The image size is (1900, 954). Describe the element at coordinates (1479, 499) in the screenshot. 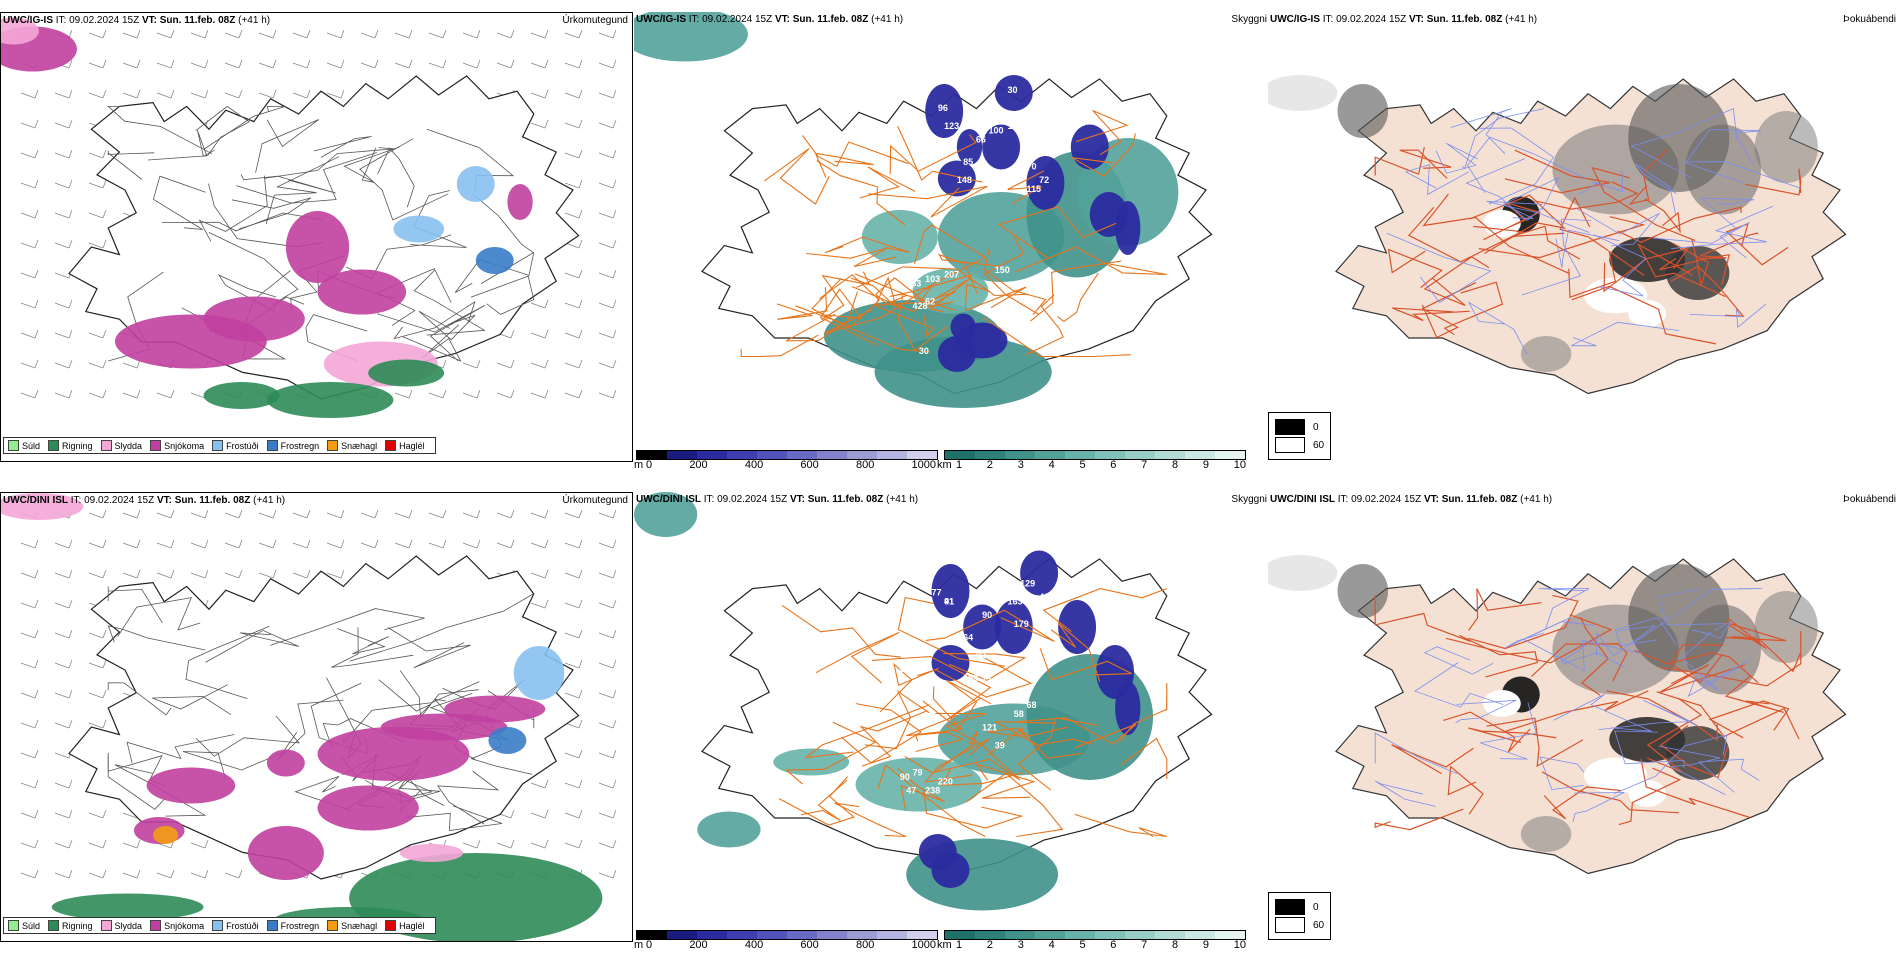

I see `valid-time: Sun. 11.feb. 08Z` at that location.